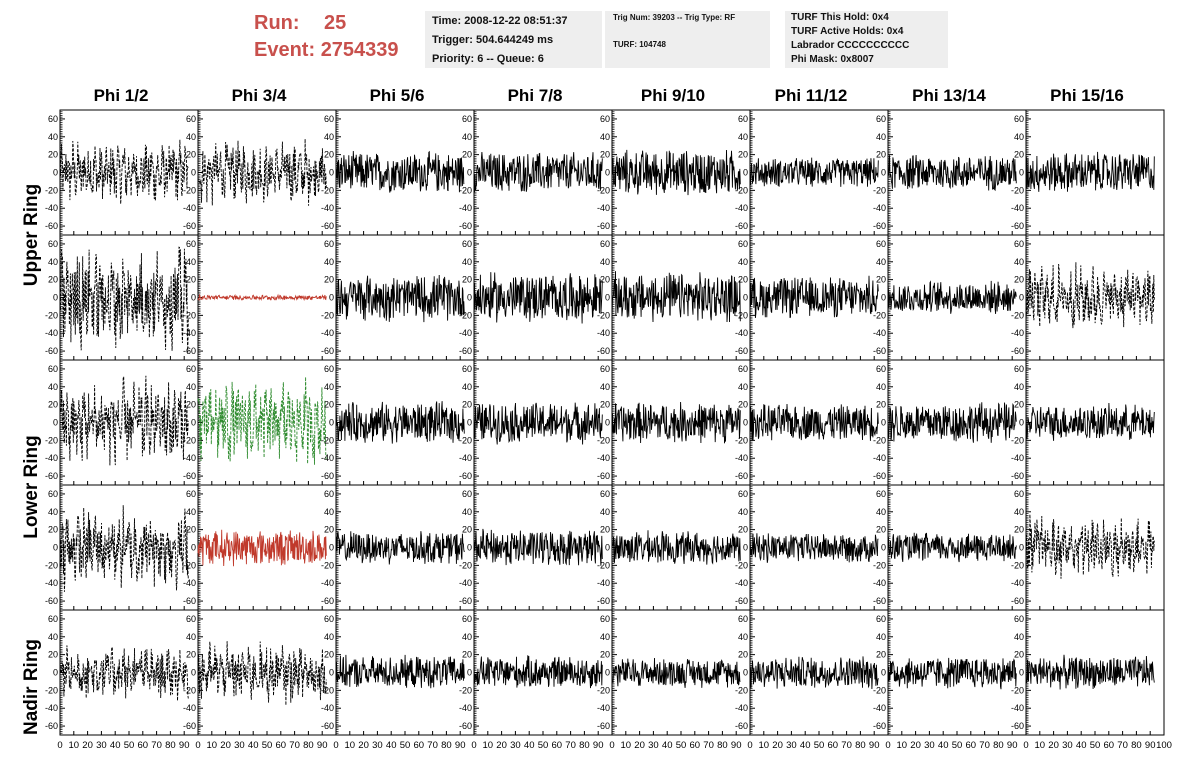 Image resolution: width=1196 pixels, height=772 pixels. What do you see at coordinates (124, 299) in the screenshot?
I see `waveform-trace-r1-c0` at bounding box center [124, 299].